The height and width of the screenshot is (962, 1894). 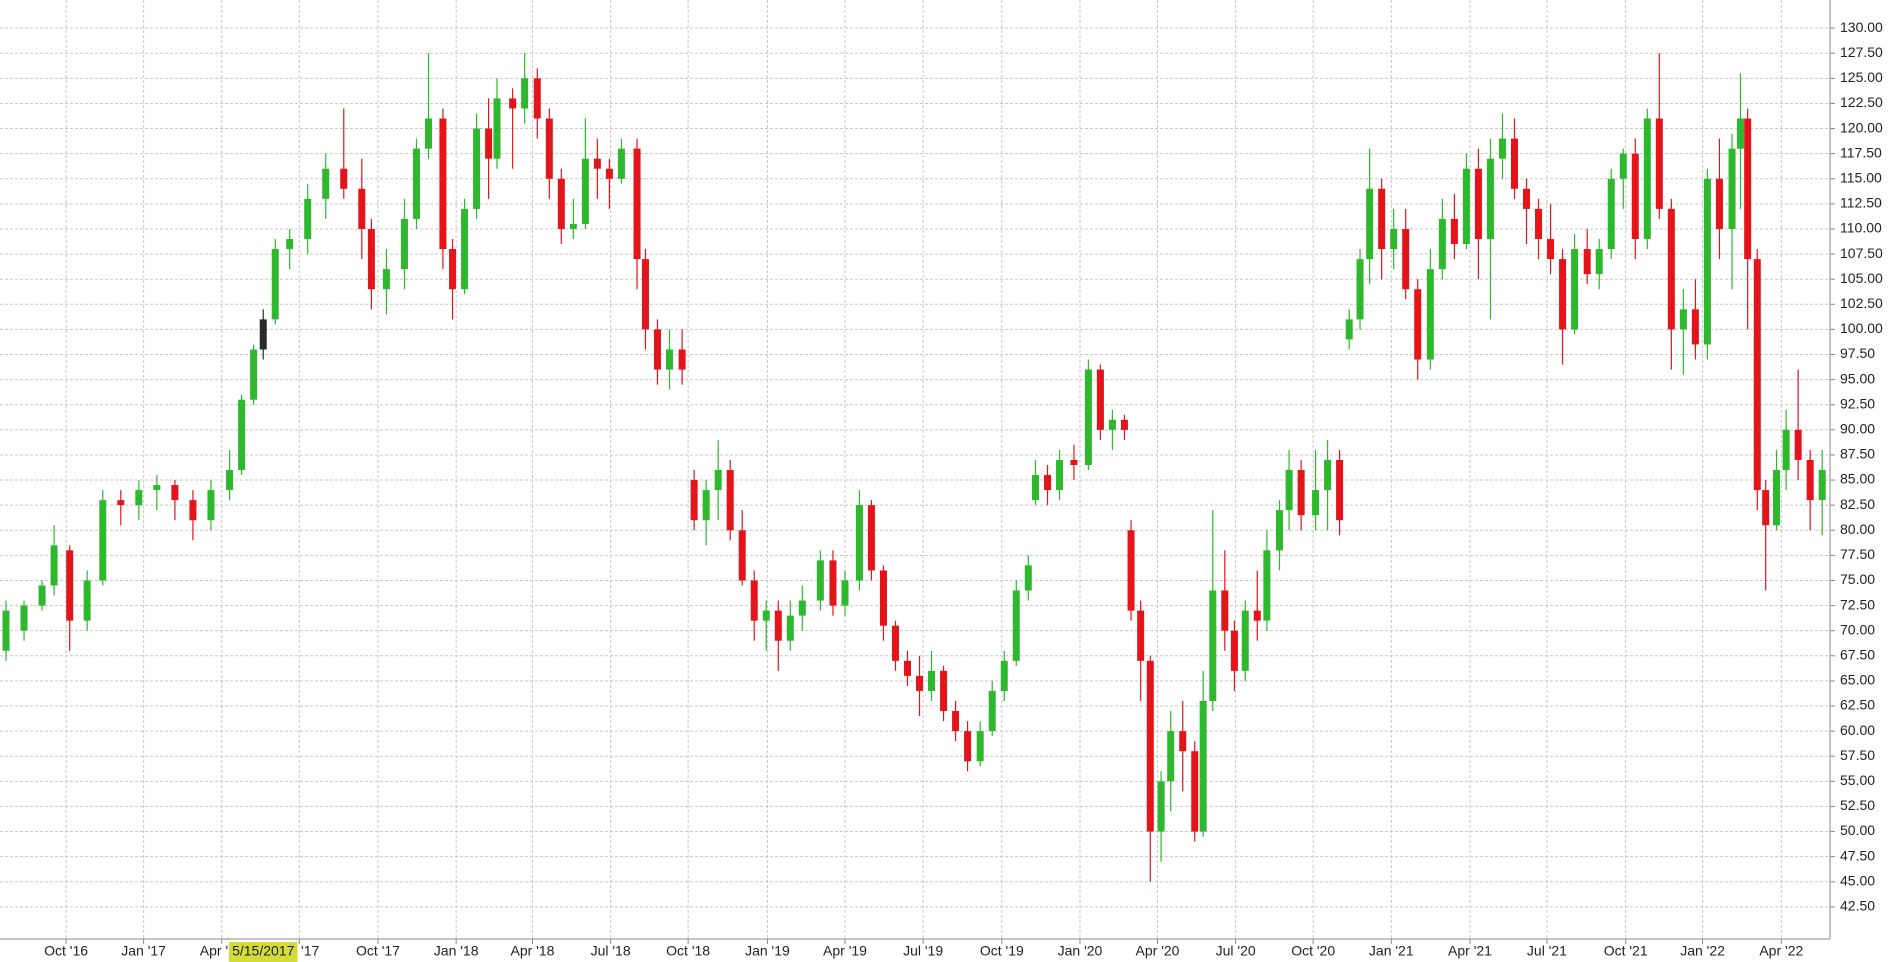 I want to click on y-tick-label: 117.50, so click(x=1861, y=152).